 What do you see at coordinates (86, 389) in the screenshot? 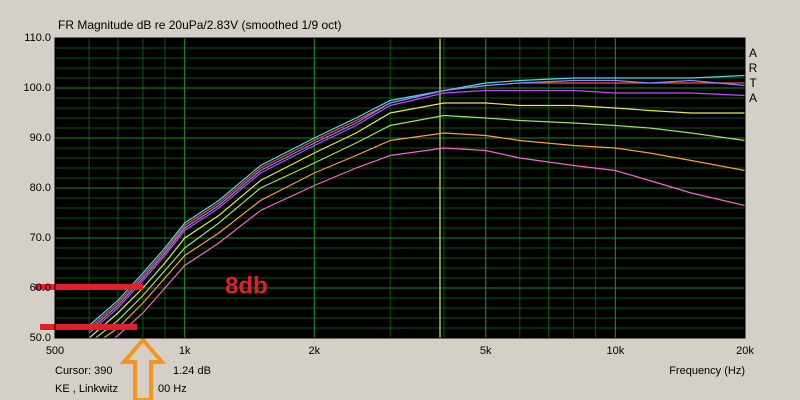
I see `filter-text: KE , Linkwitz` at bounding box center [86, 389].